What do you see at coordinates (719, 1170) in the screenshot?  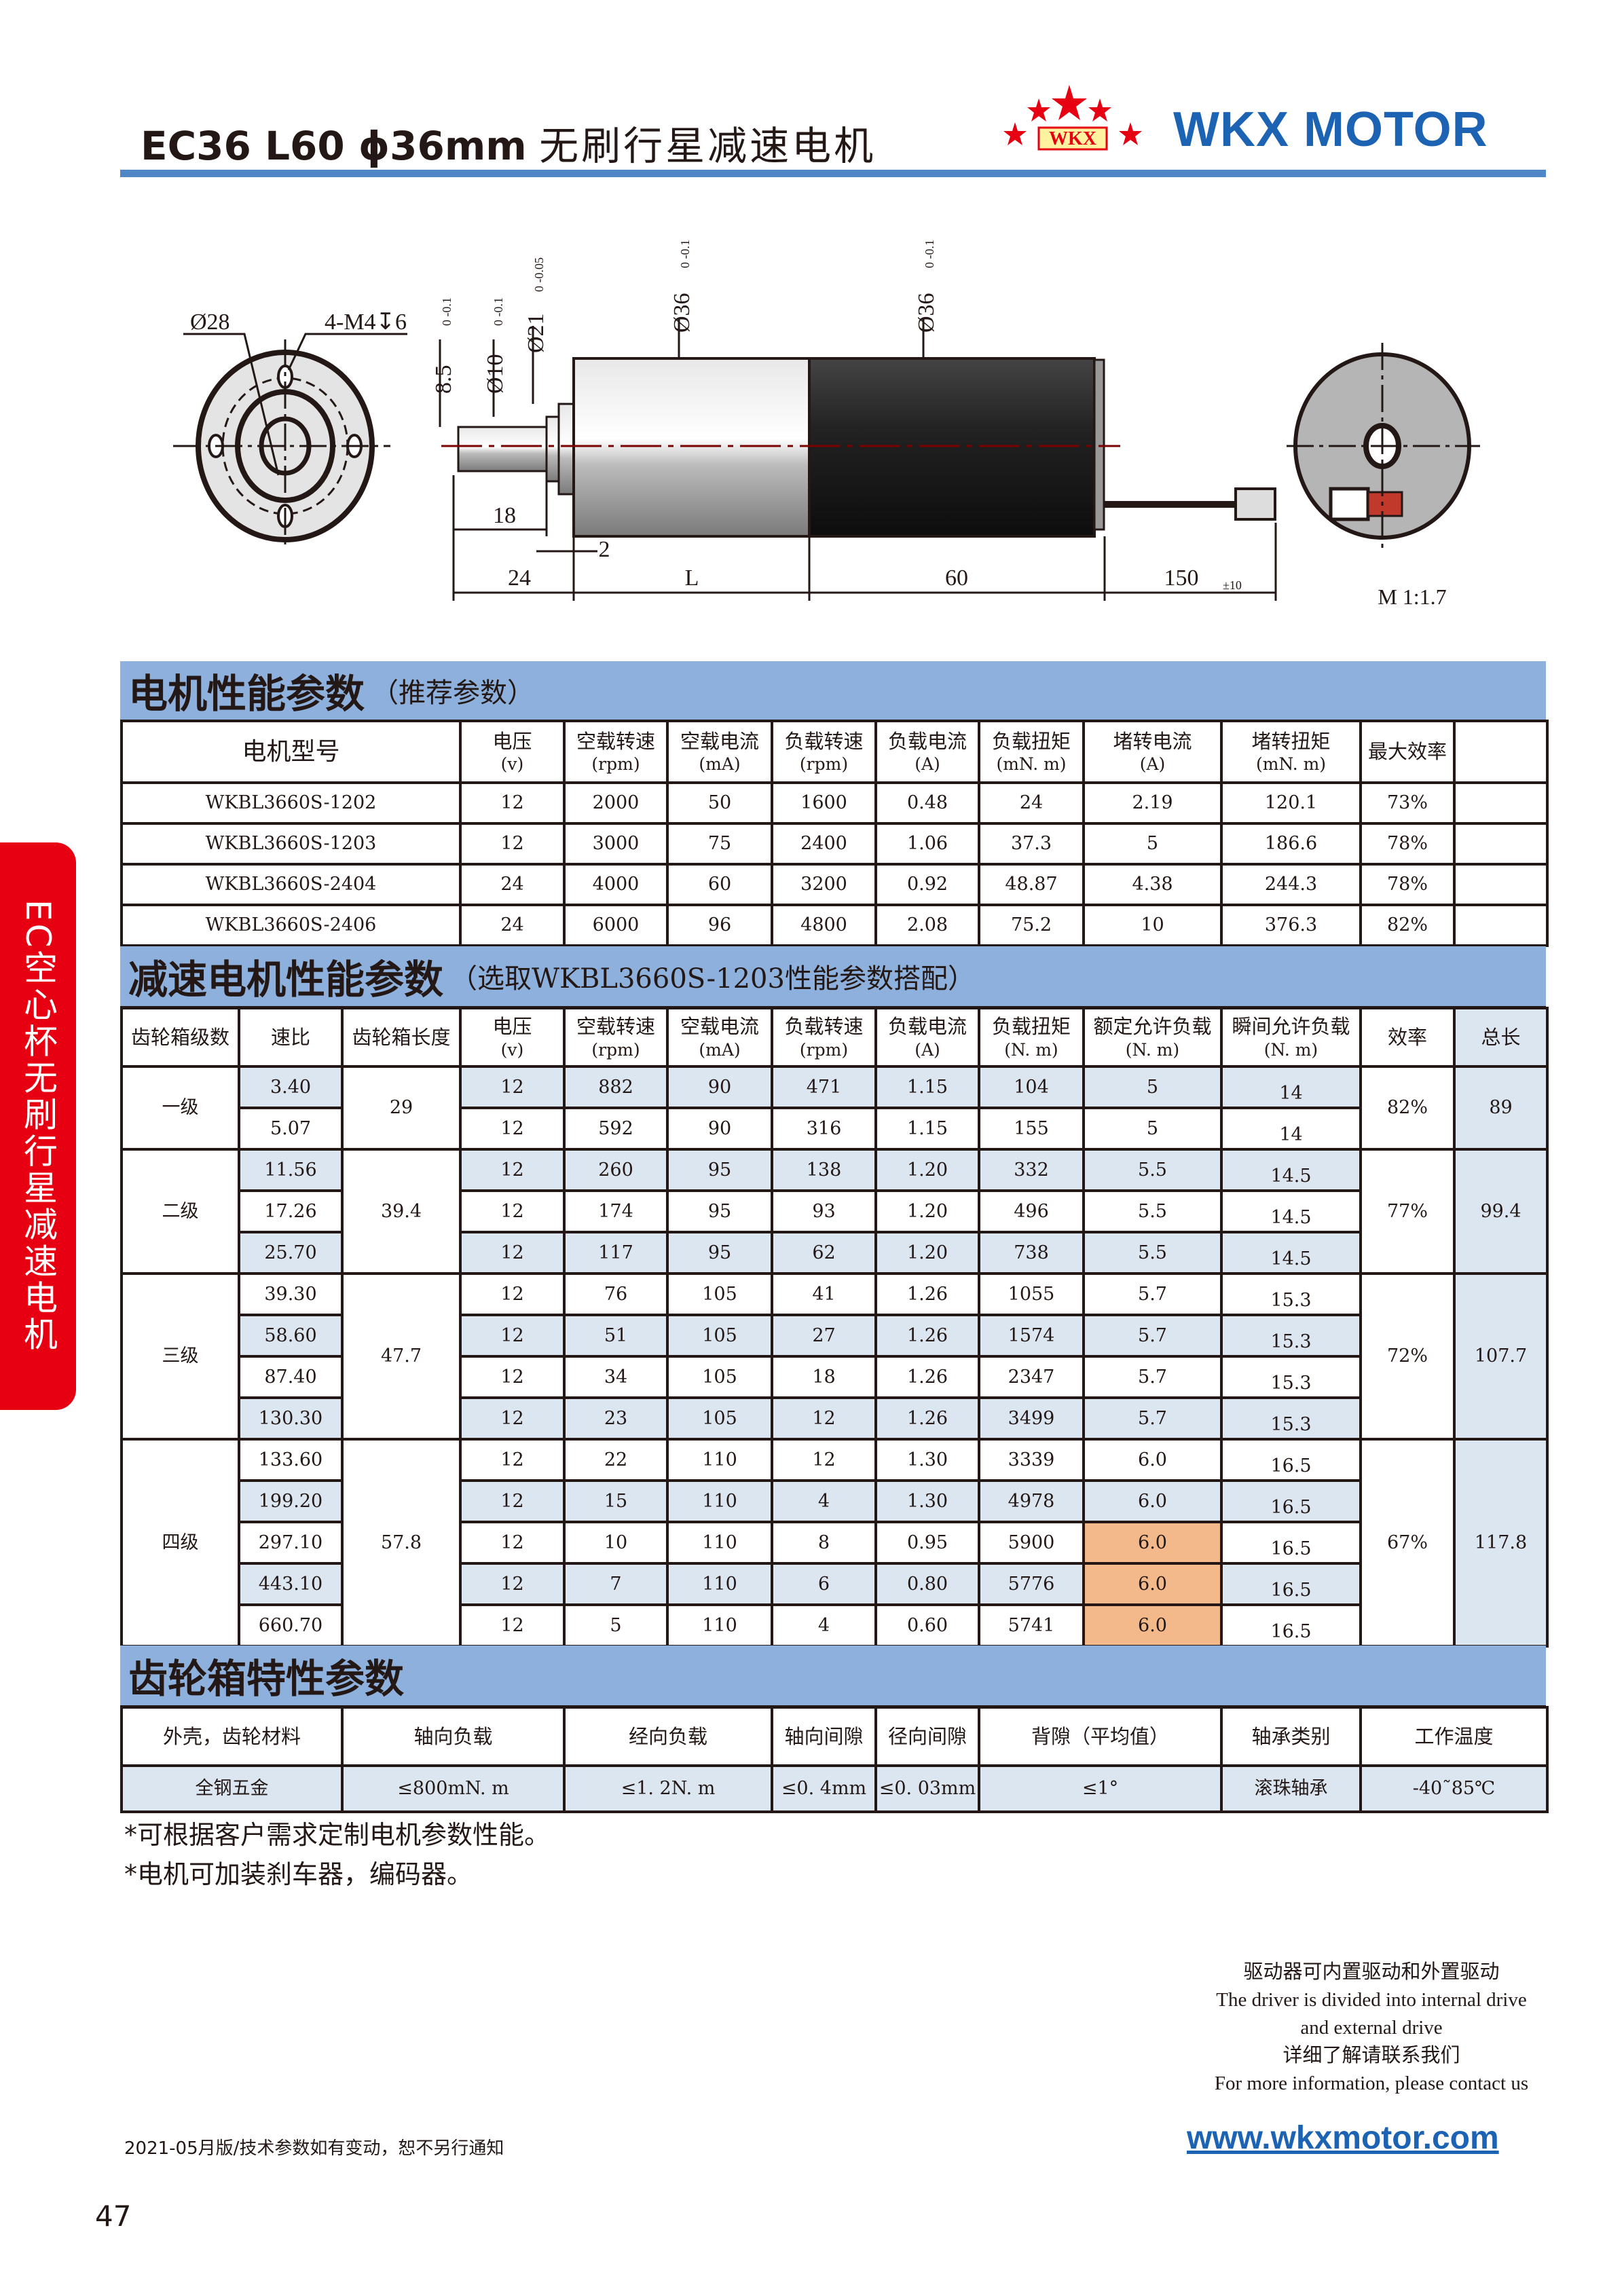 I see `table-cell: 95` at bounding box center [719, 1170].